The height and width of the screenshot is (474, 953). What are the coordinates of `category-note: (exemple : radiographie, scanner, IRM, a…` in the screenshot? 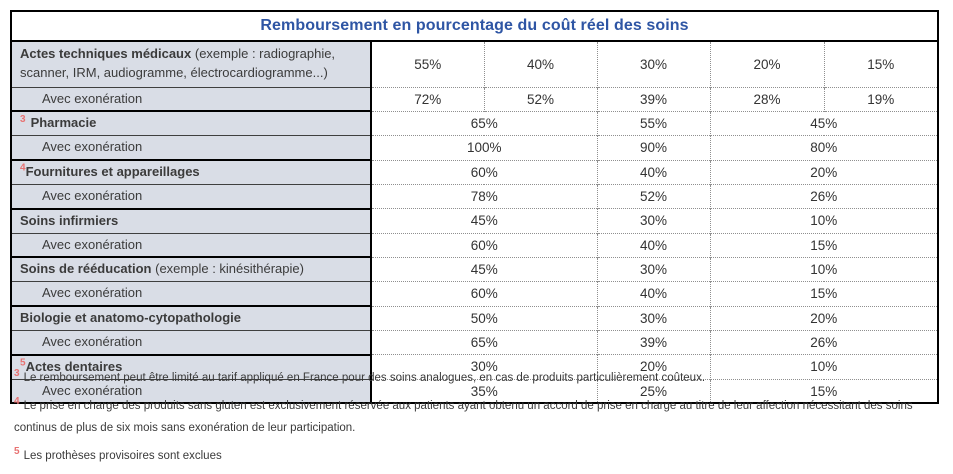 It's located at (178, 63).